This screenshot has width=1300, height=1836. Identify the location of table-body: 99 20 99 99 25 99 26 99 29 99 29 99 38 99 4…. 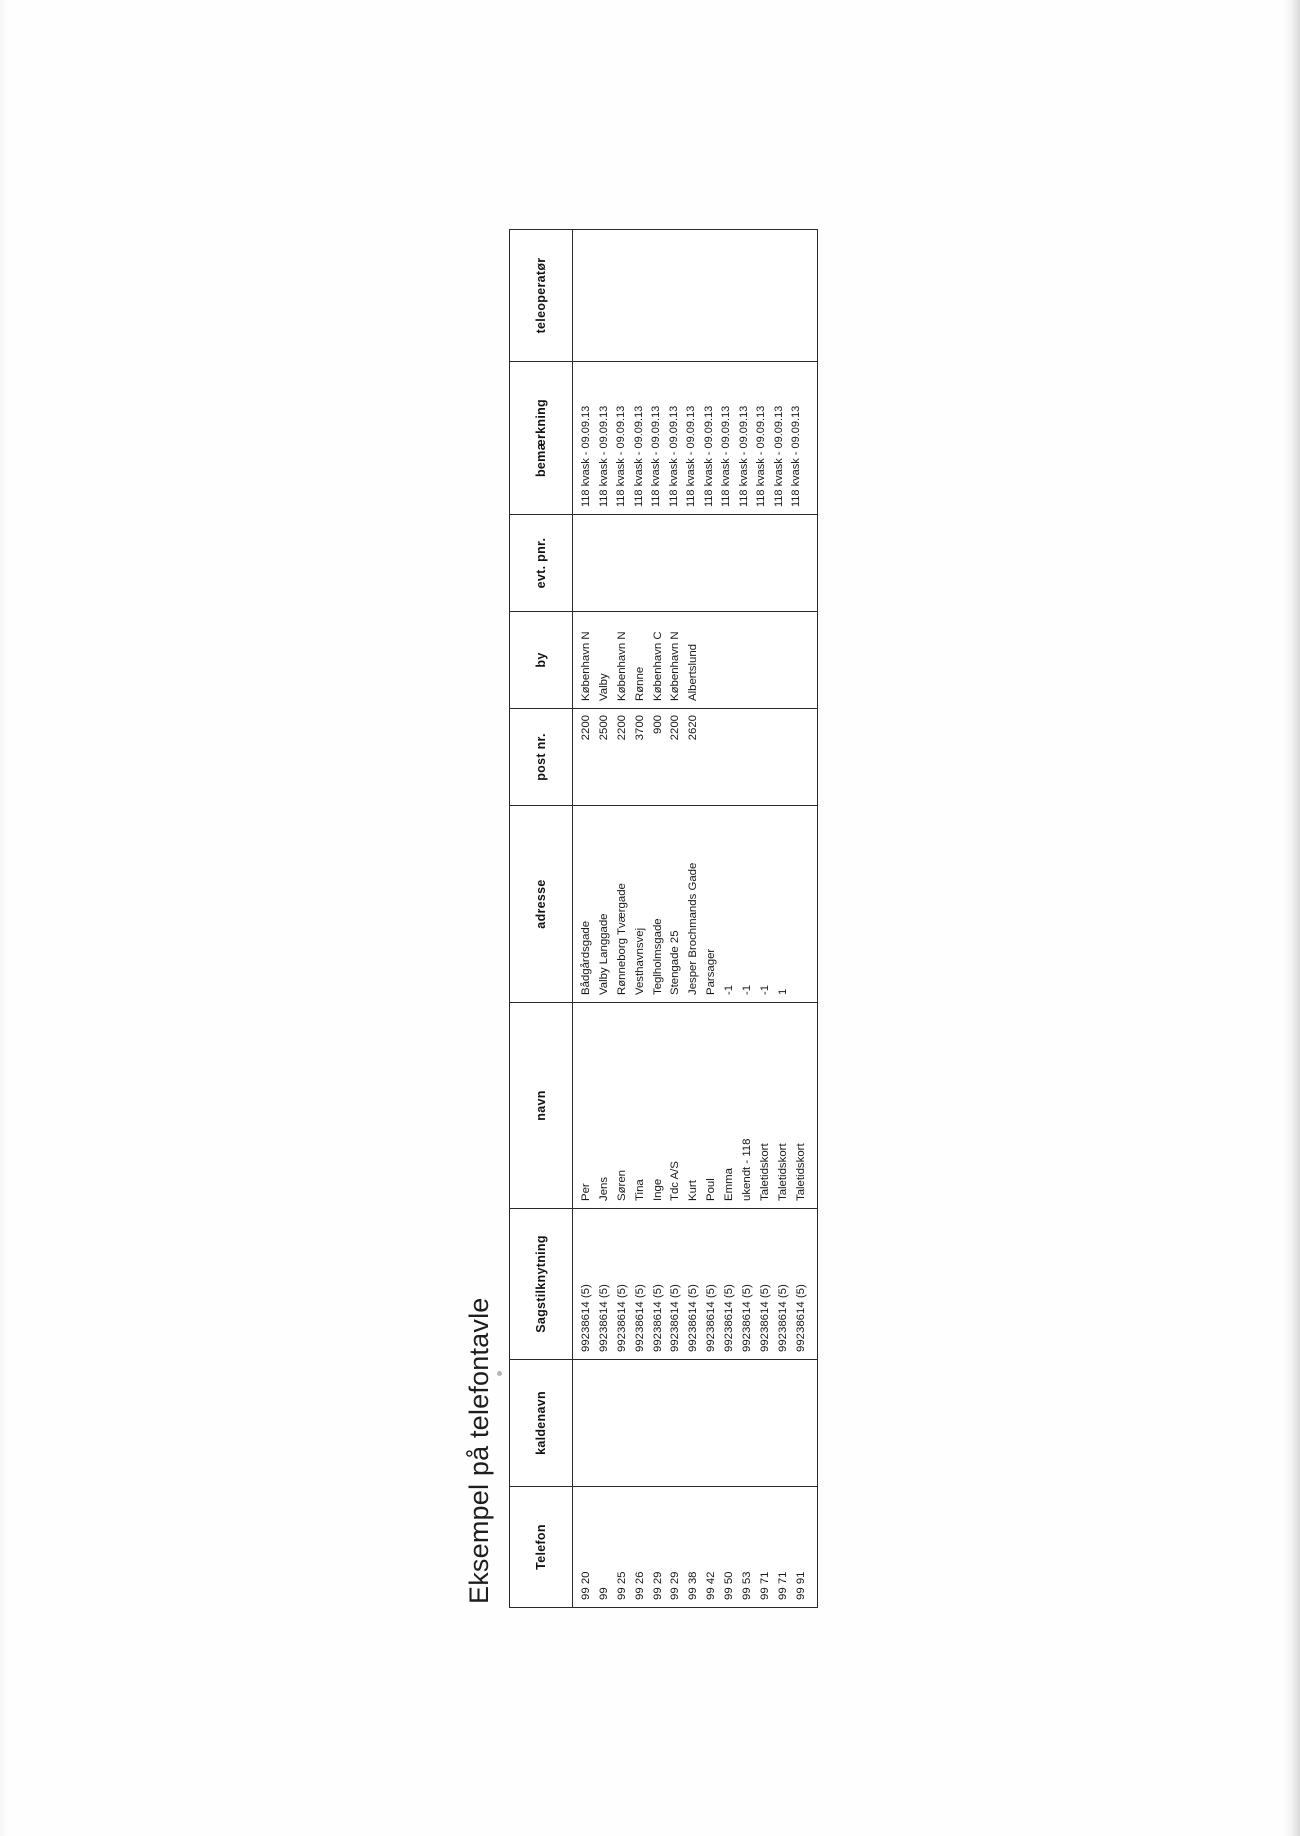
(695, 918).